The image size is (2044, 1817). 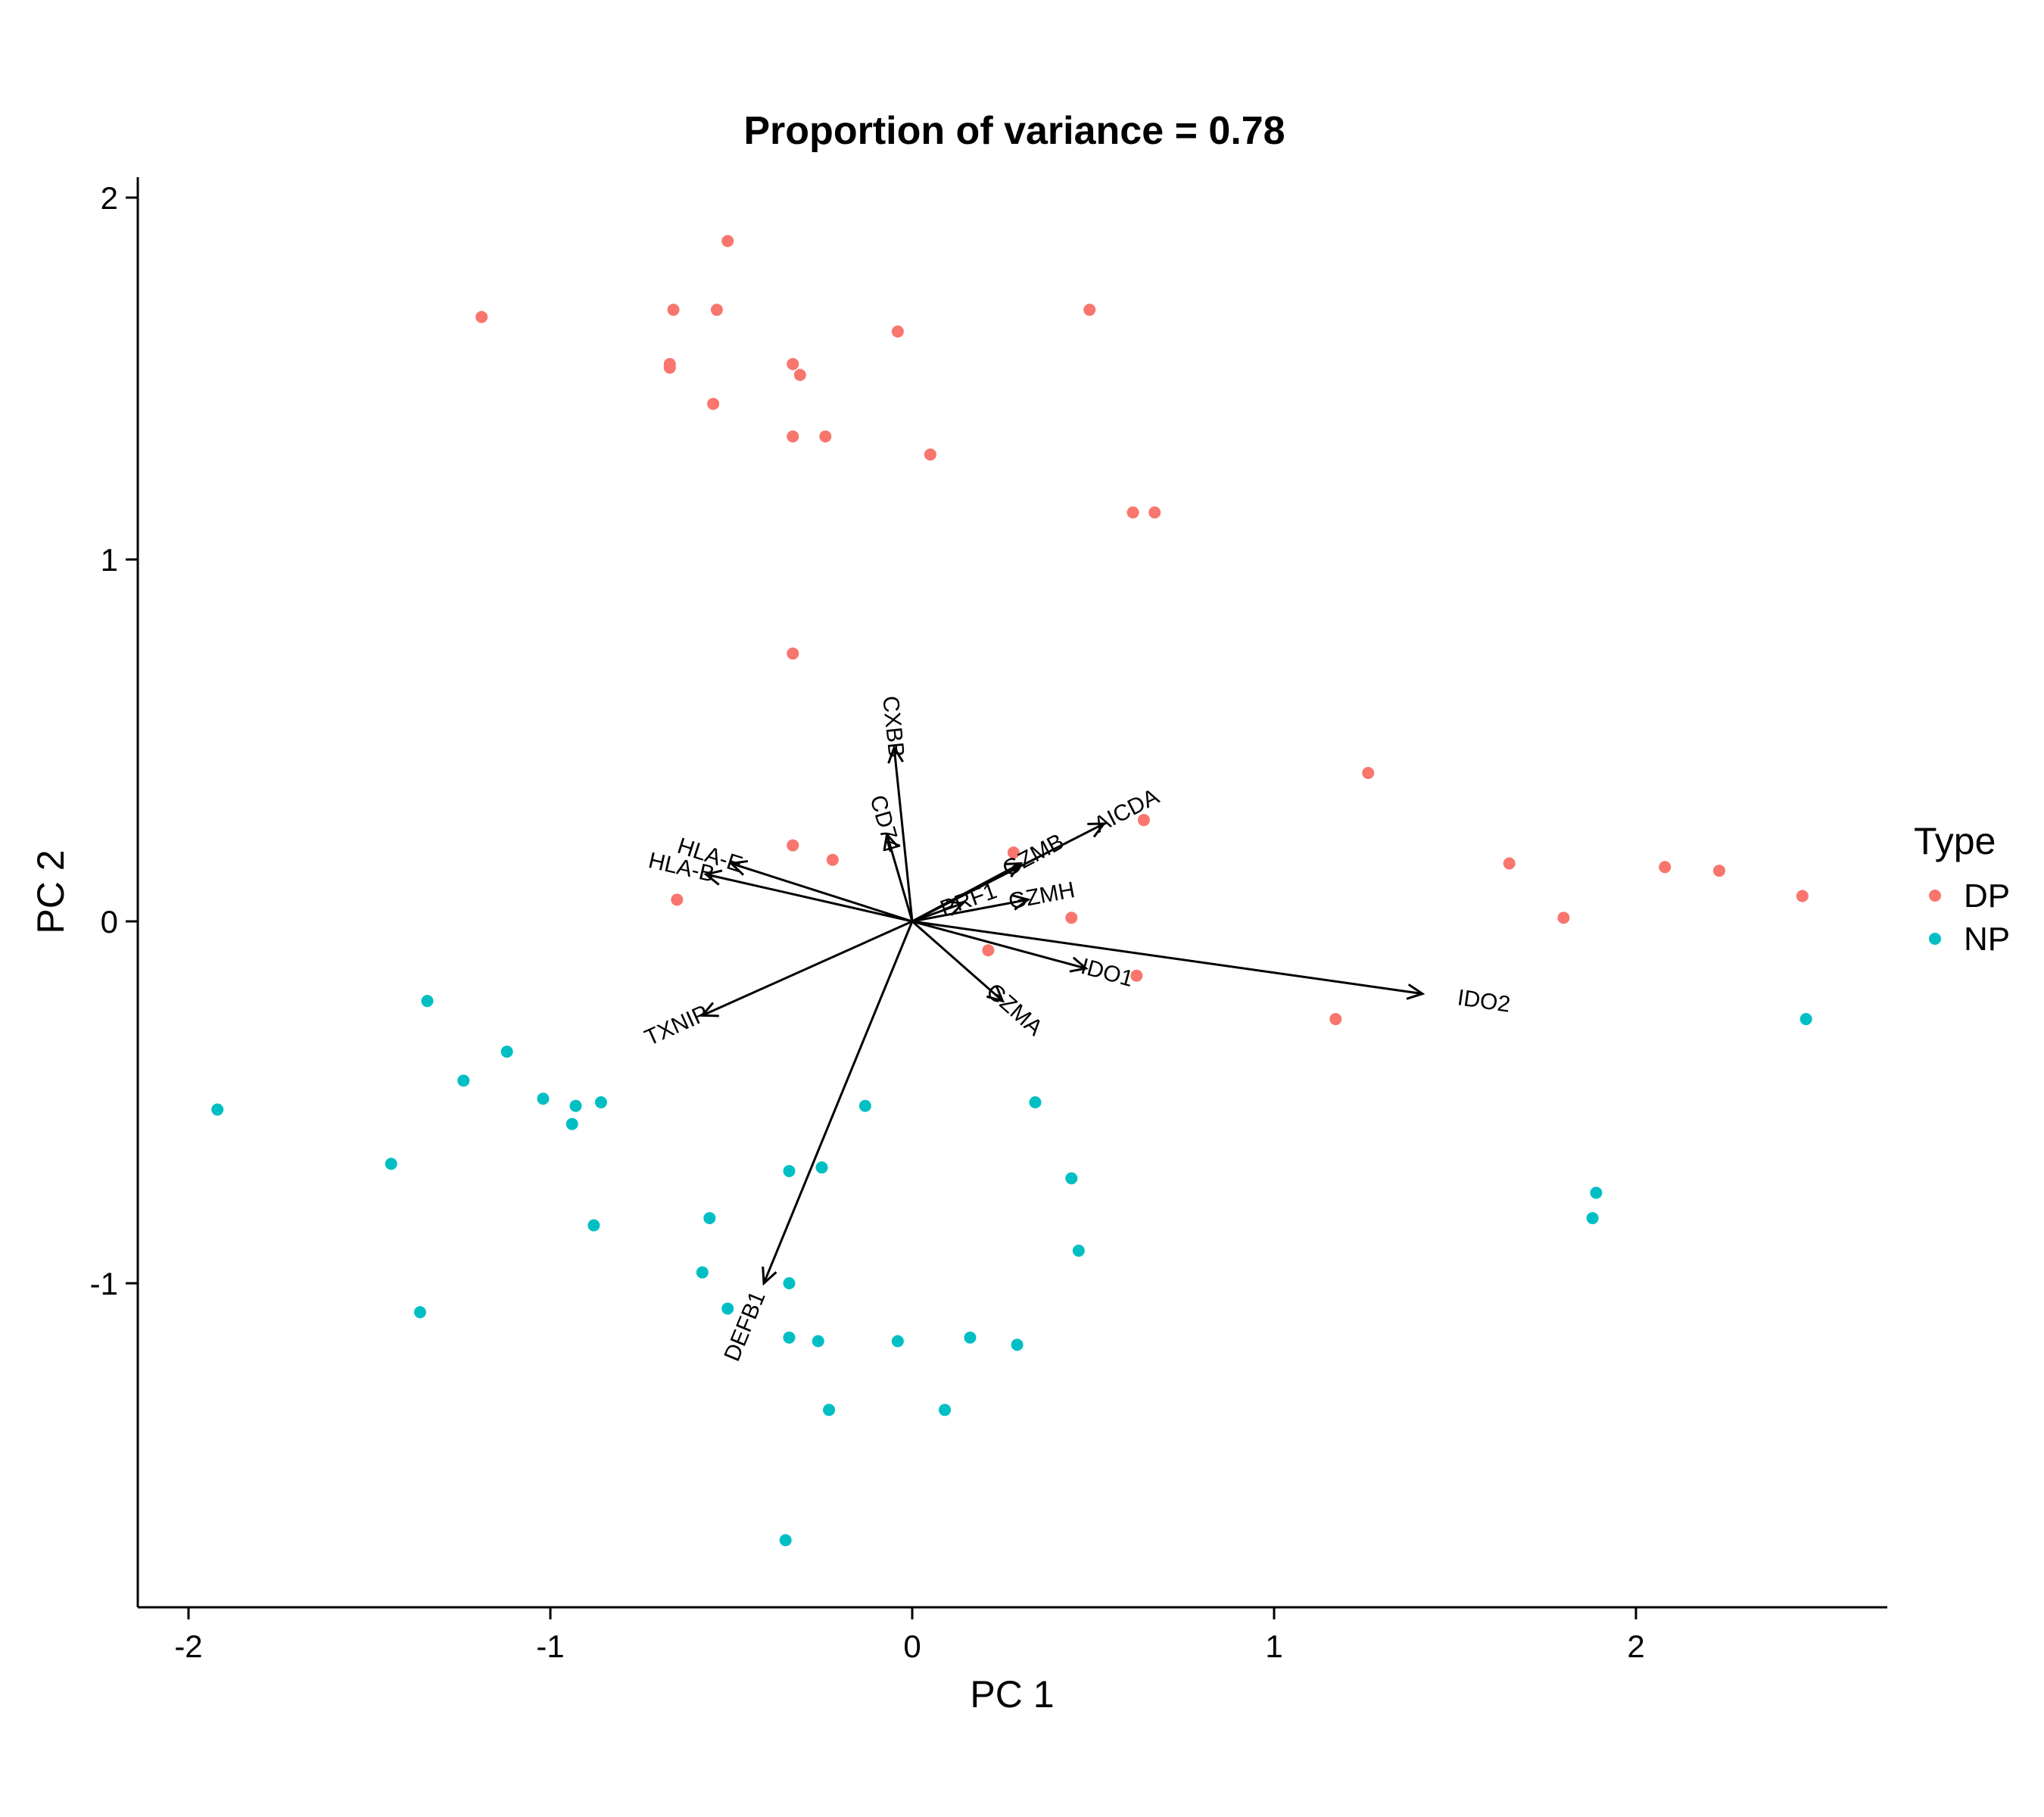 I want to click on x-tick-label: 1, so click(x=1273, y=1646).